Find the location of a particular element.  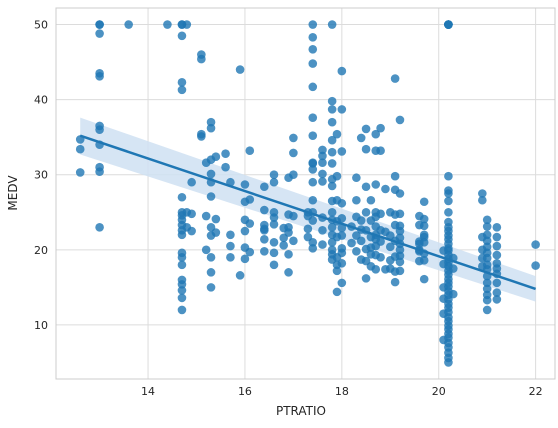

y-tick-label: 30 is located at coordinates (41, 175).